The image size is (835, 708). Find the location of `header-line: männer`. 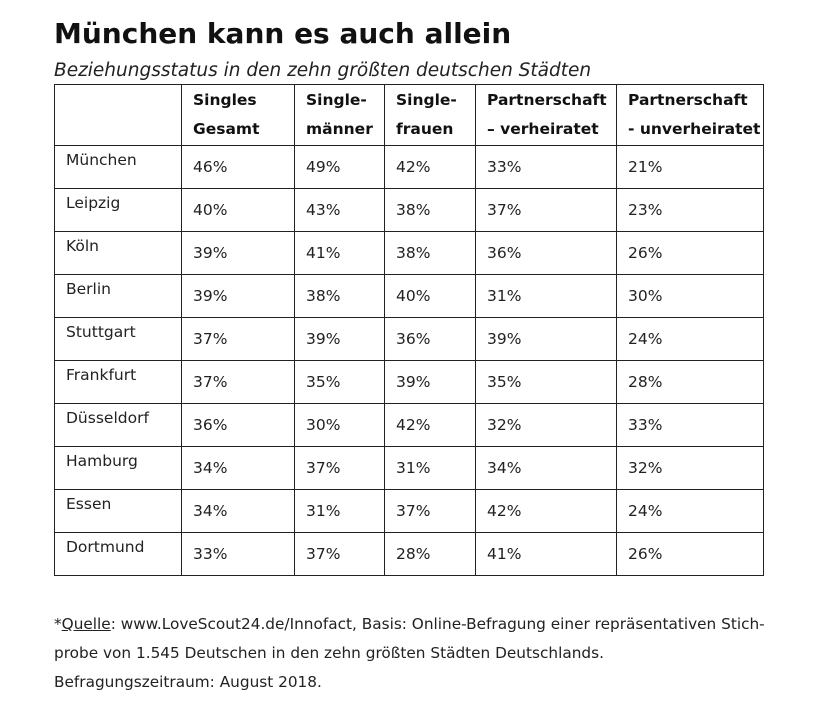

header-line: männer is located at coordinates (339, 129).